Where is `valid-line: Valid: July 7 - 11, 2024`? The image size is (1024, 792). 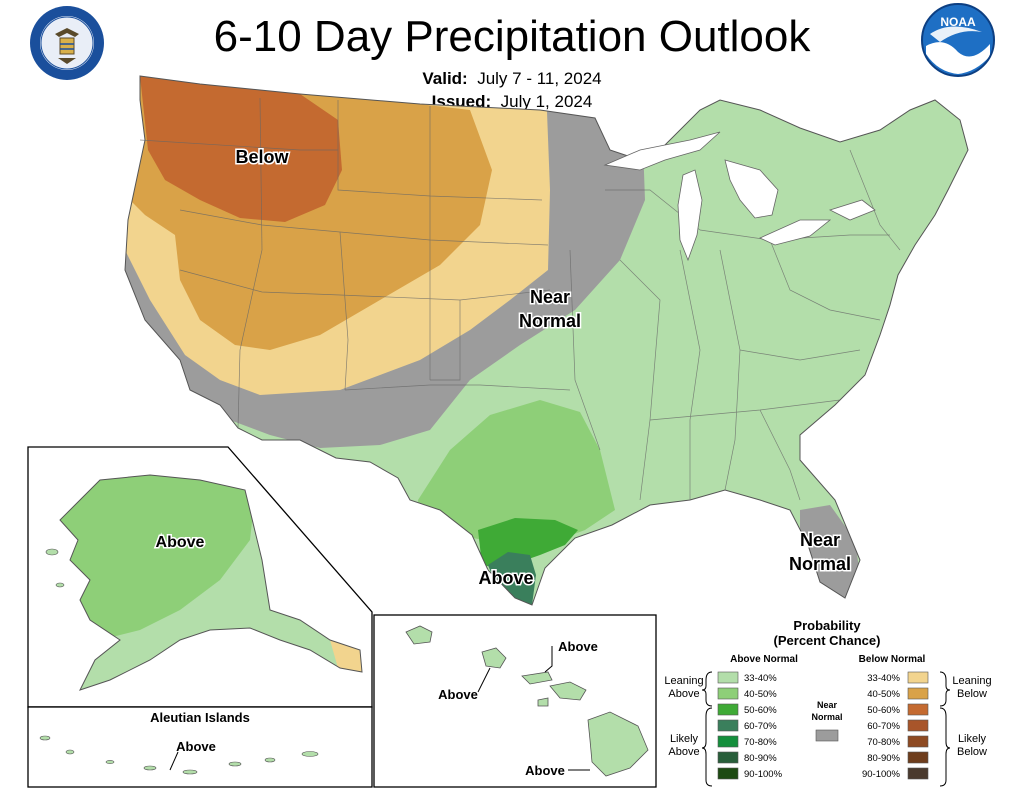
valid-line: Valid: July 7 - 11, 2024 is located at coordinates (512, 79).